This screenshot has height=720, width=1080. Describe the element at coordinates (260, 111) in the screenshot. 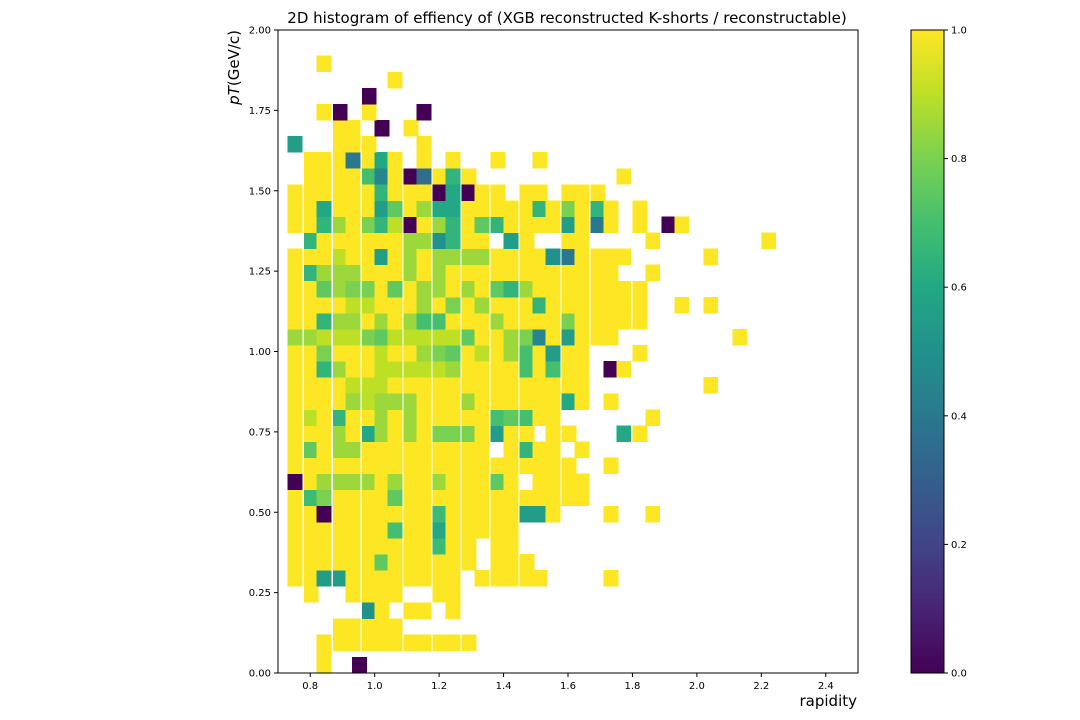

I see `y-tick-label: 1.75` at that location.